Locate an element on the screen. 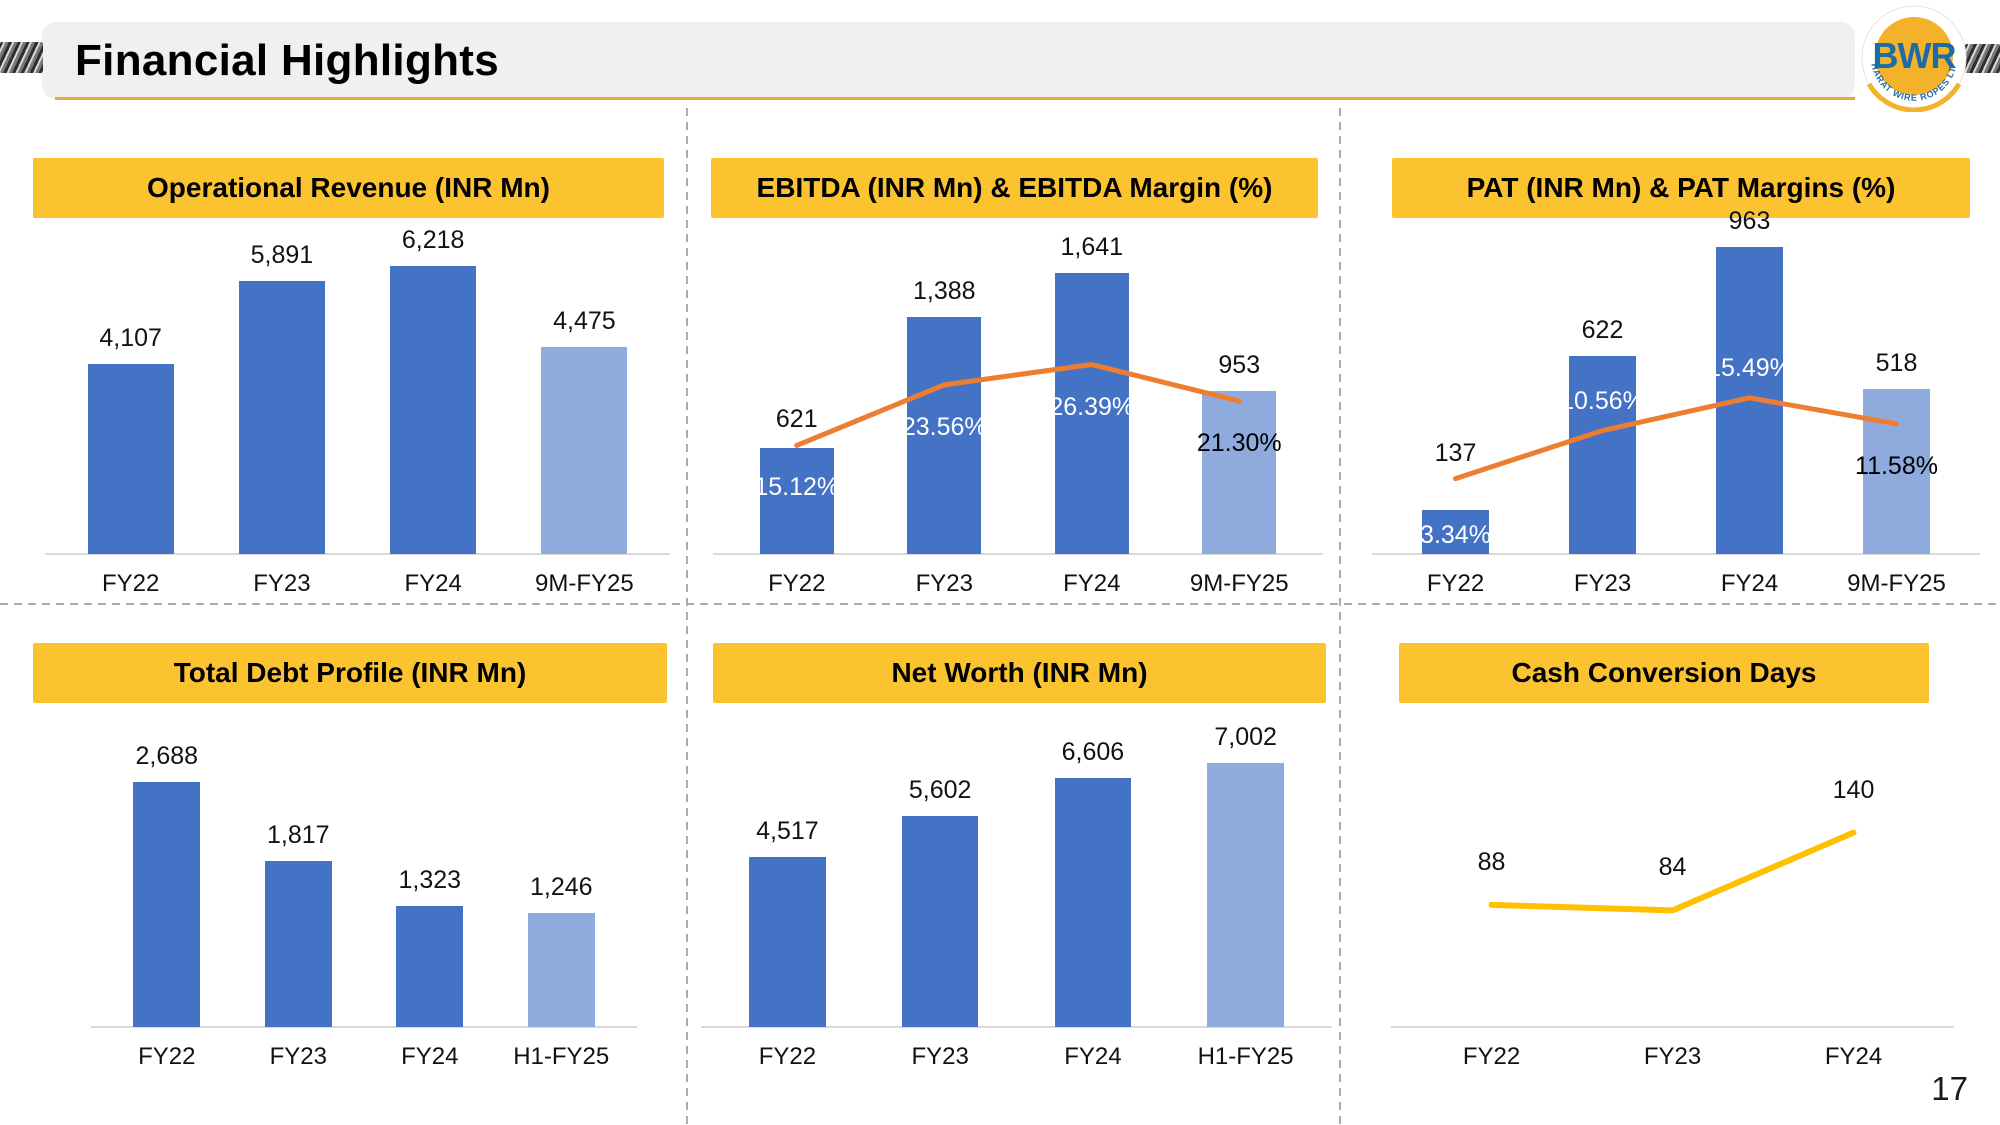 Image resolution: width=2000 pixels, height=1125 pixels. chart-title: Net Worth (INR Mn) is located at coordinates (1019, 673).